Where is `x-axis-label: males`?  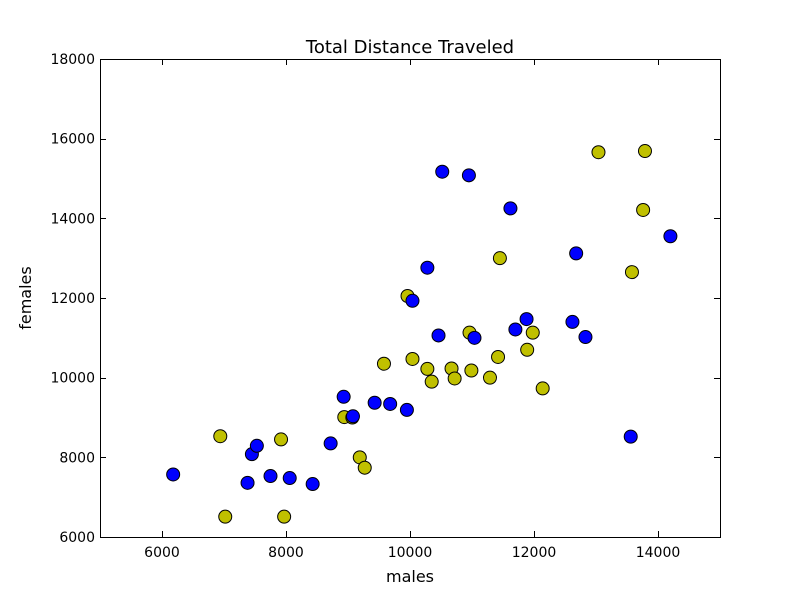
x-axis-label: males is located at coordinates (410, 576).